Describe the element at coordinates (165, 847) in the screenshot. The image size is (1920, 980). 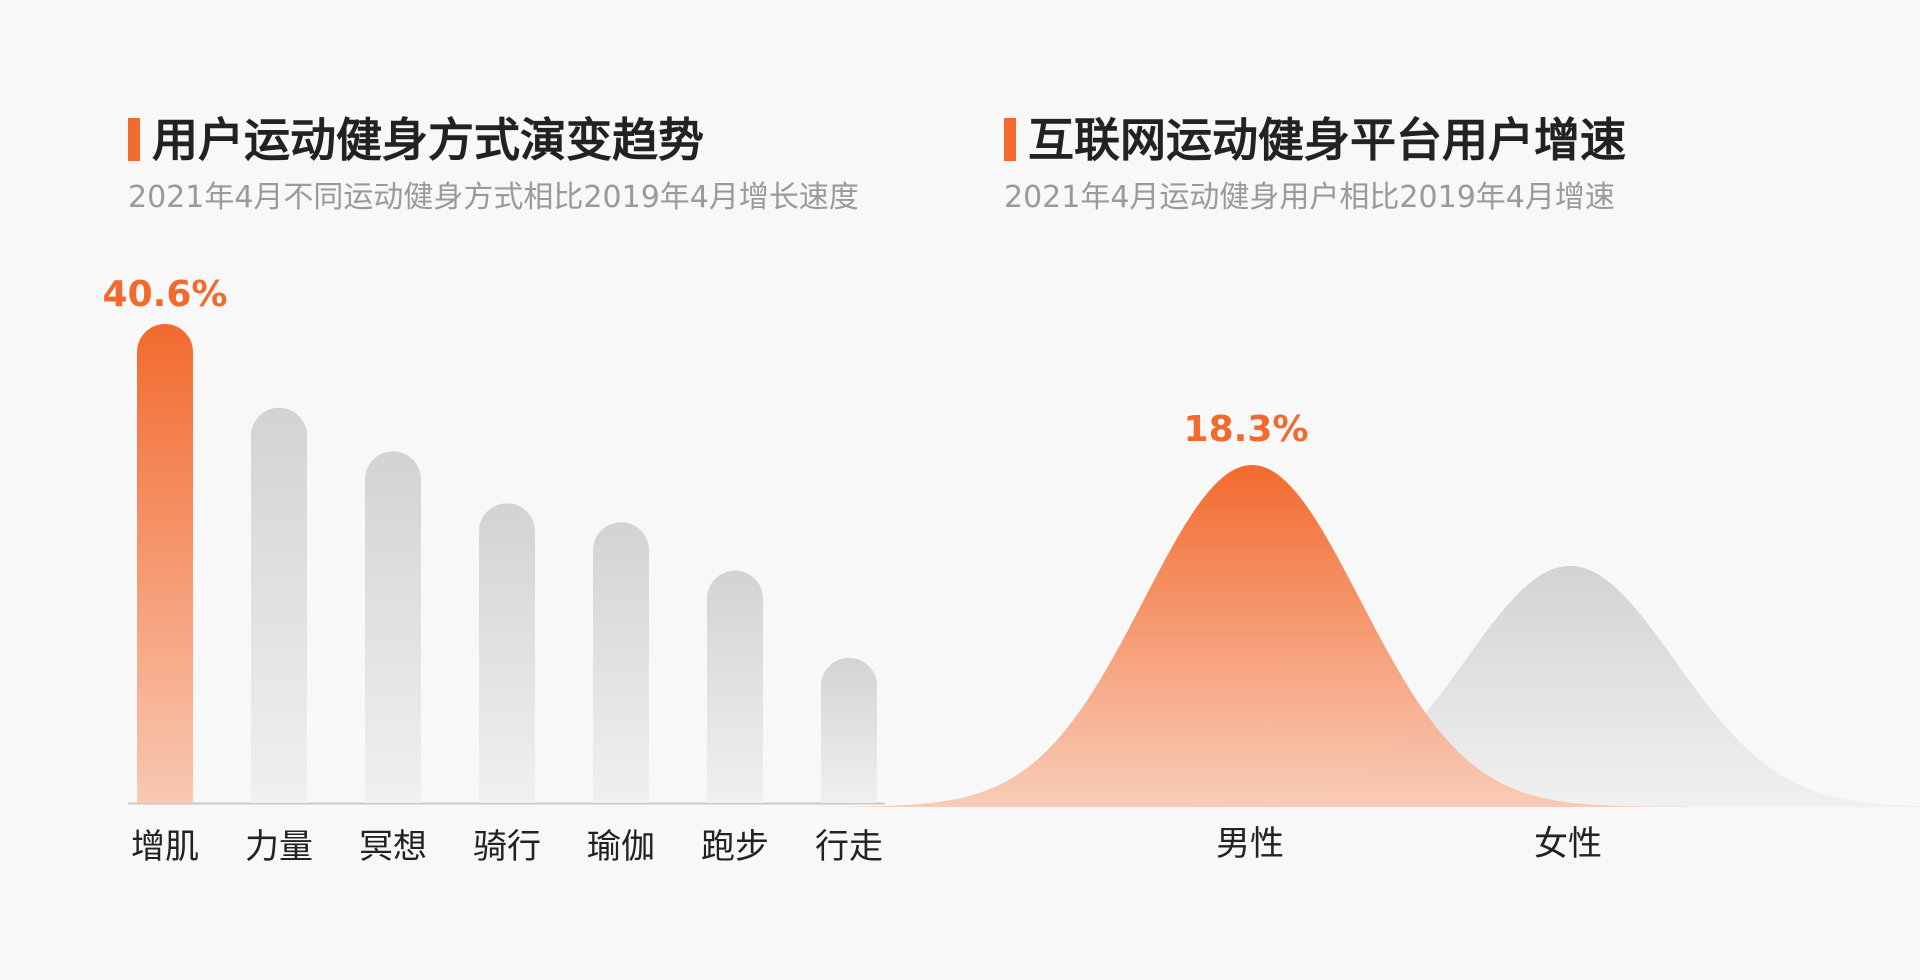
I see `bar-category-label: 增肌` at that location.